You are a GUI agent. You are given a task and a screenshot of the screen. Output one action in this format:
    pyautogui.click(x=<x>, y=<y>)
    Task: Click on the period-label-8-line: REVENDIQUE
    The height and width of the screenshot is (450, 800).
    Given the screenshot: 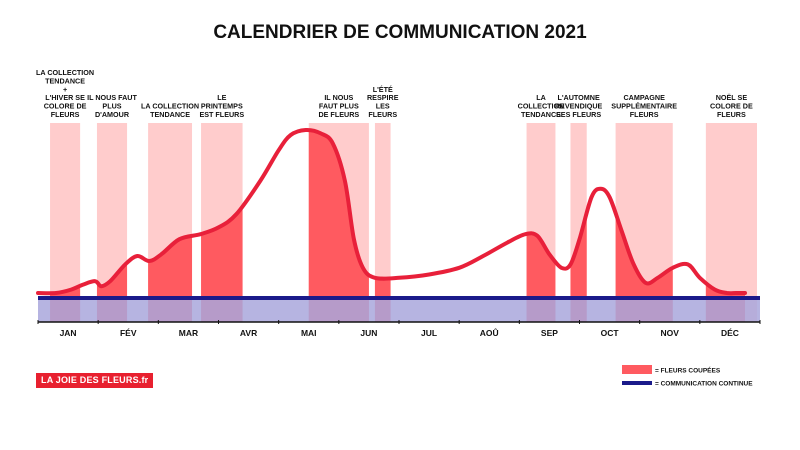 What is the action you would take?
    pyautogui.click(x=579, y=106)
    